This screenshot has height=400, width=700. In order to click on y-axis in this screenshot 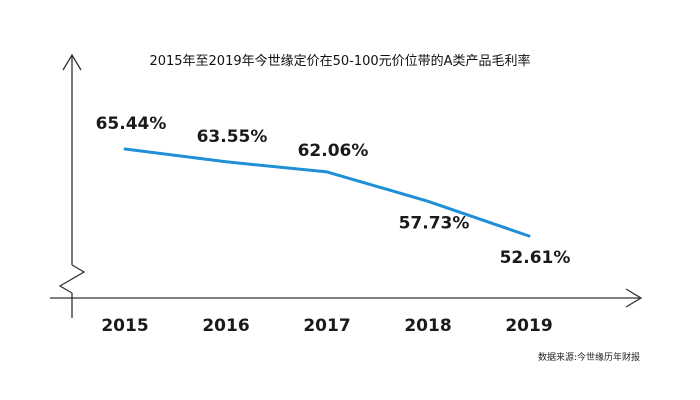, I will do `click(72, 185)`.